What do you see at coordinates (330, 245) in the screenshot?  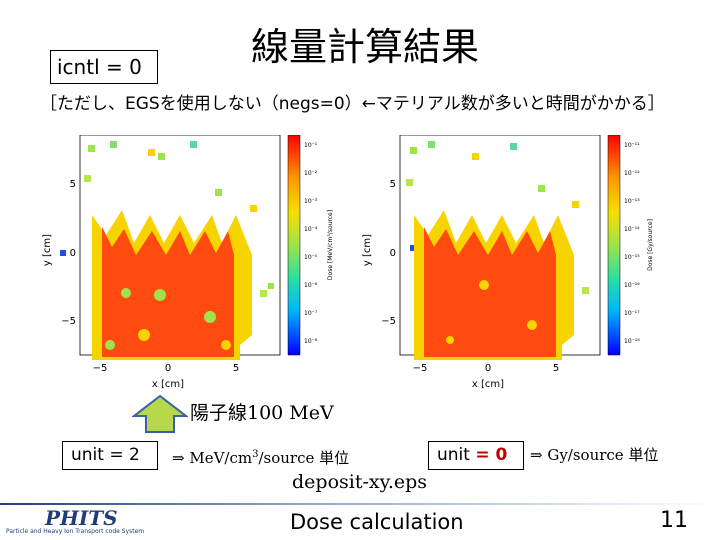 I see `colorbar-label: Dose [MeV/cm³/source]` at bounding box center [330, 245].